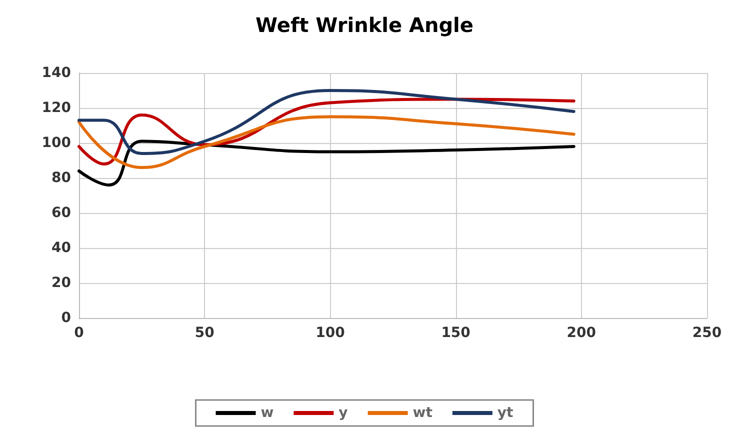  Describe the element at coordinates (707, 333) in the screenshot. I see `x-tick-label: 250` at that location.